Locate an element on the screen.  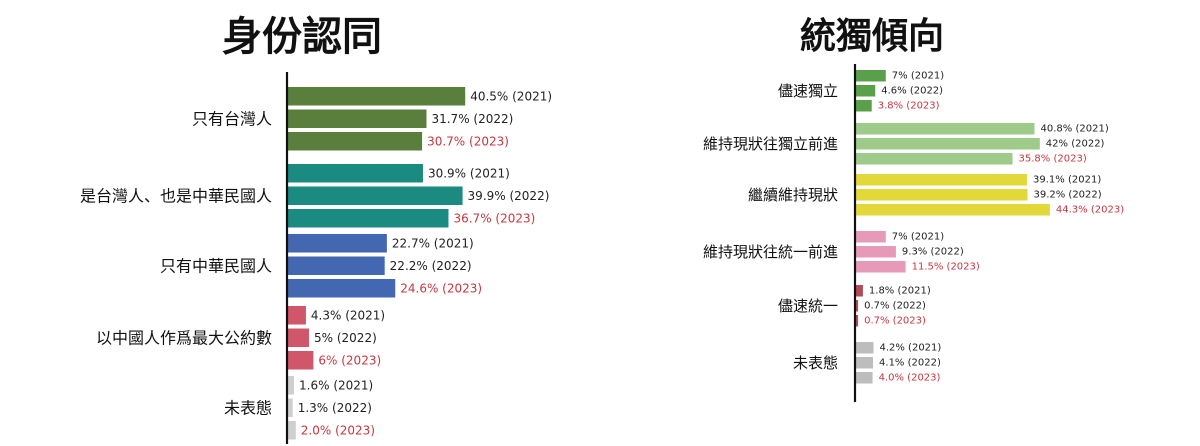
chart2-bar-5-2022 is located at coordinates (857, 306).